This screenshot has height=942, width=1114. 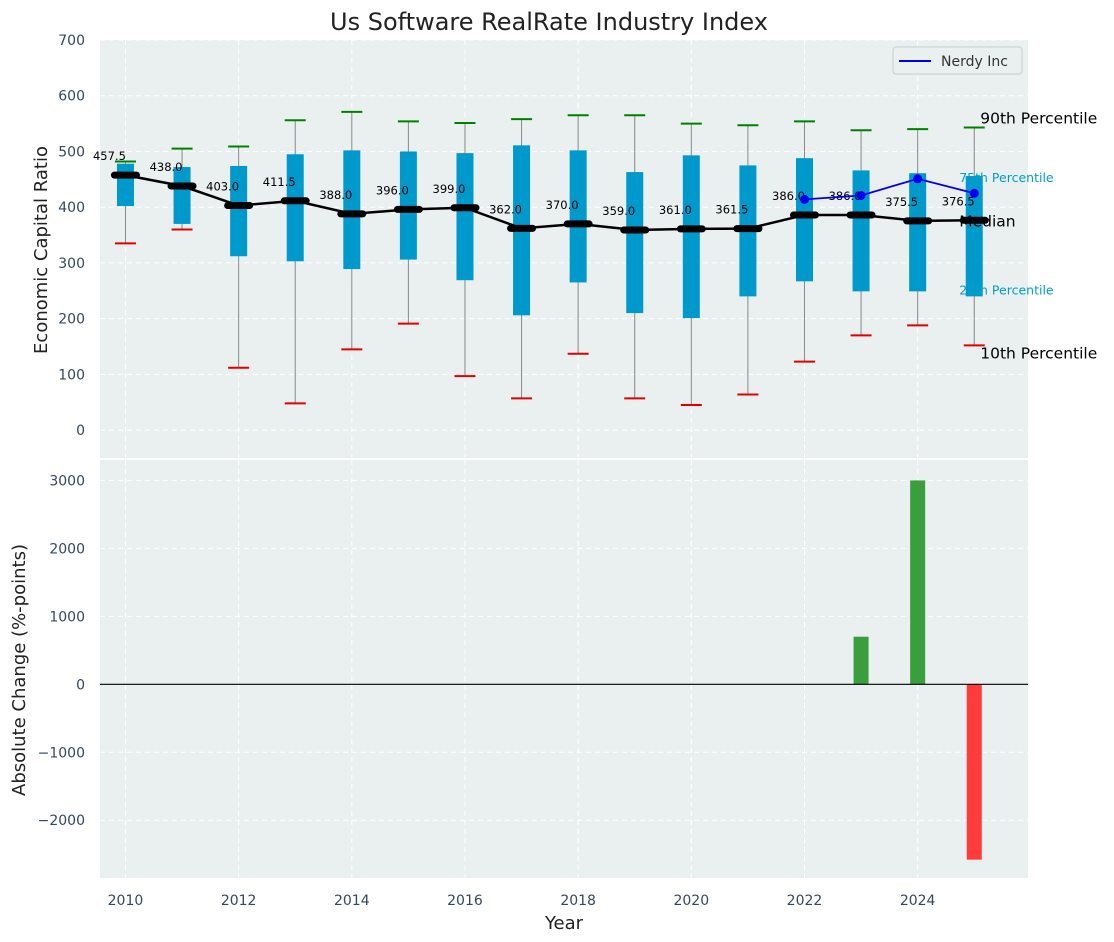 I want to click on x-tick-label: 2022, so click(x=805, y=901).